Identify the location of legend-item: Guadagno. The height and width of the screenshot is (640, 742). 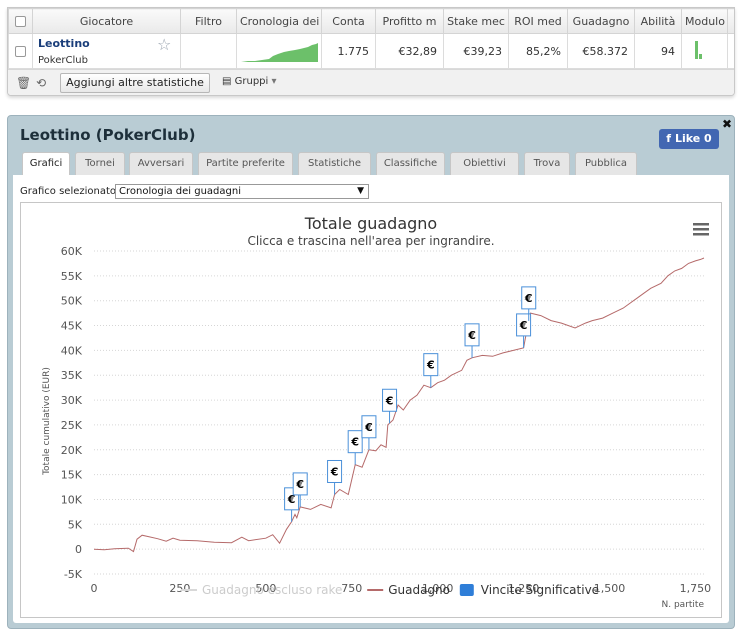
(408, 590).